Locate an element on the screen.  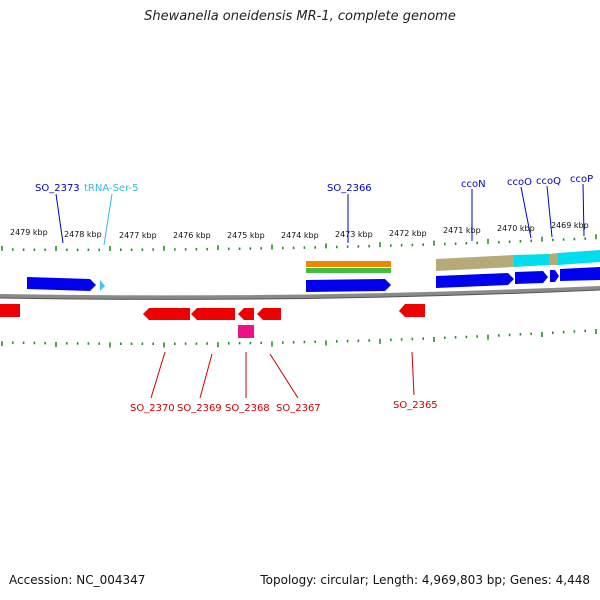
gene-label-so2365: SO_2365 is located at coordinates (415, 405).